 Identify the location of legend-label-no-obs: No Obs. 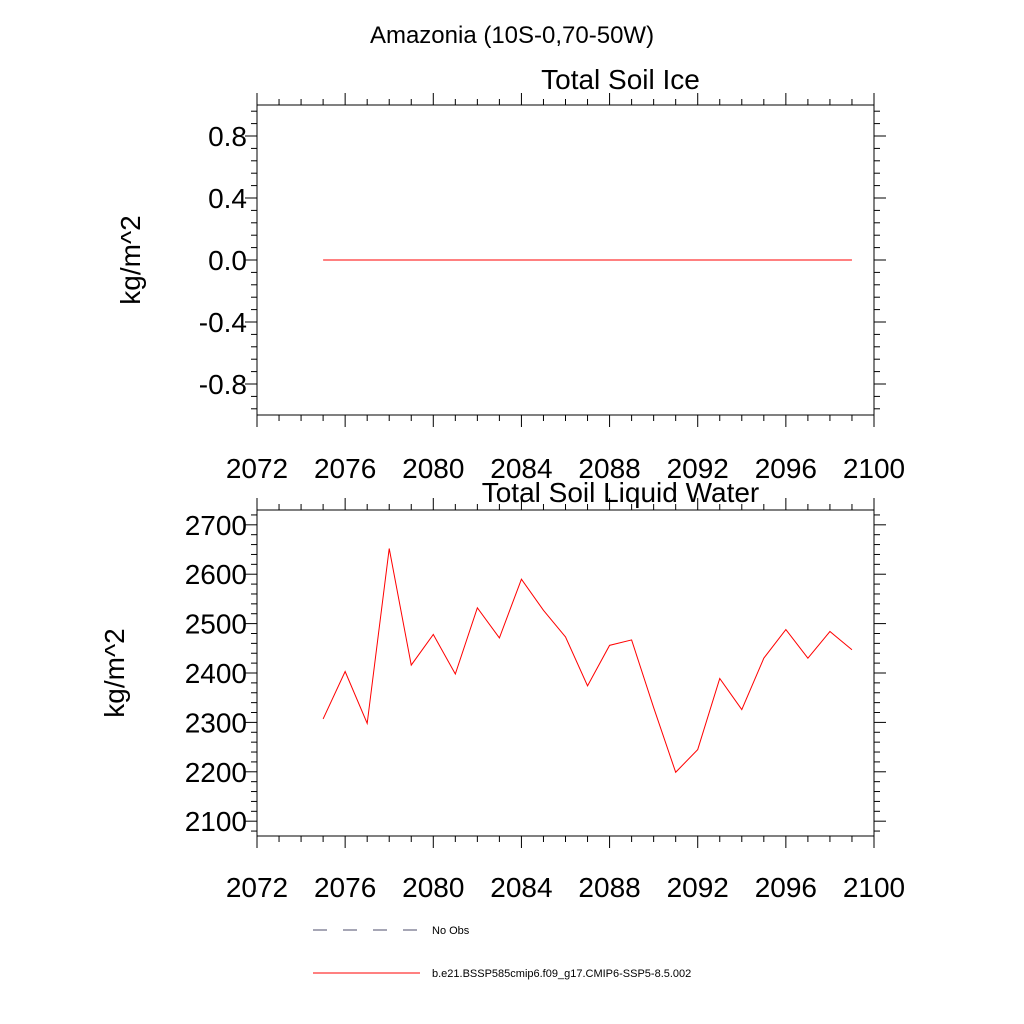
(451, 931).